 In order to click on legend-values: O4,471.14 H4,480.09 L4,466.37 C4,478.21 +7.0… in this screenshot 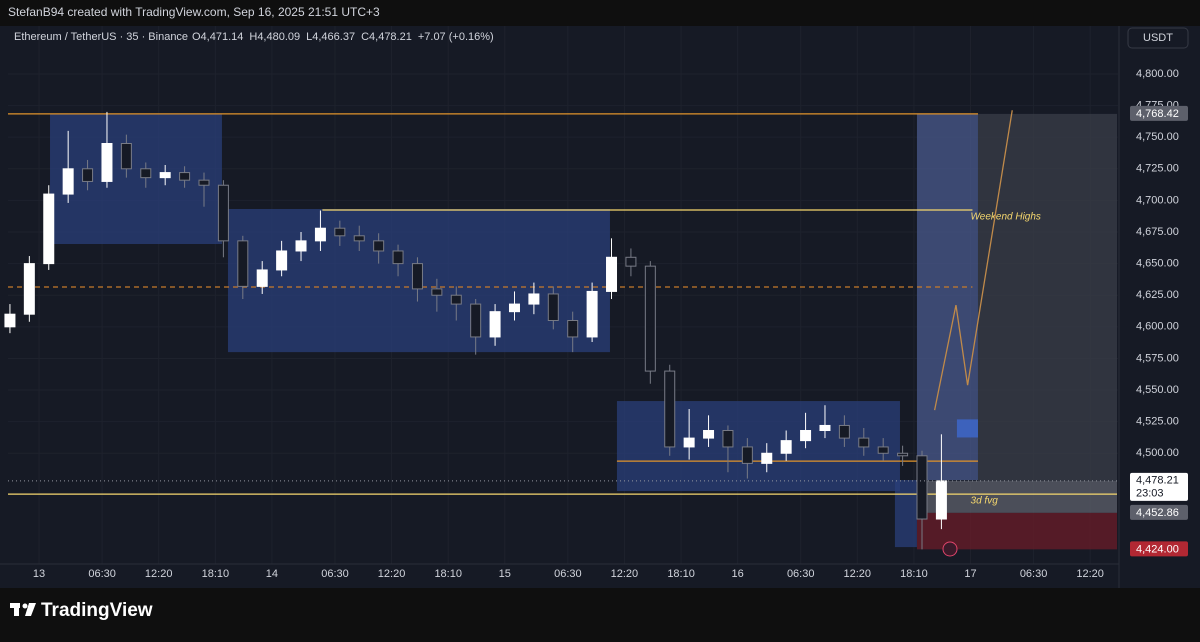, I will do `click(343, 37)`.